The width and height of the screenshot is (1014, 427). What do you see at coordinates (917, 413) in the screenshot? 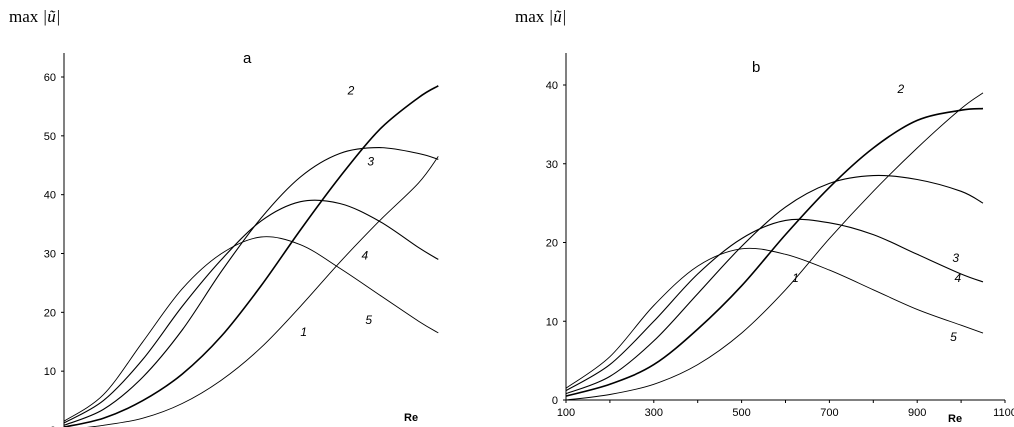
I see `panel-b-x-tick-label: 900` at bounding box center [917, 413].